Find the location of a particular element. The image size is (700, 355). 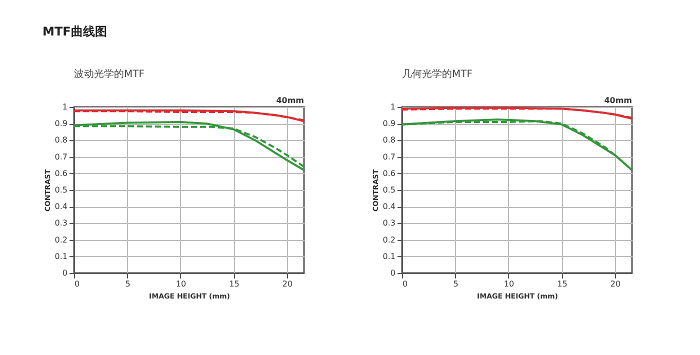

text: MTF曲线图 is located at coordinates (74, 31).